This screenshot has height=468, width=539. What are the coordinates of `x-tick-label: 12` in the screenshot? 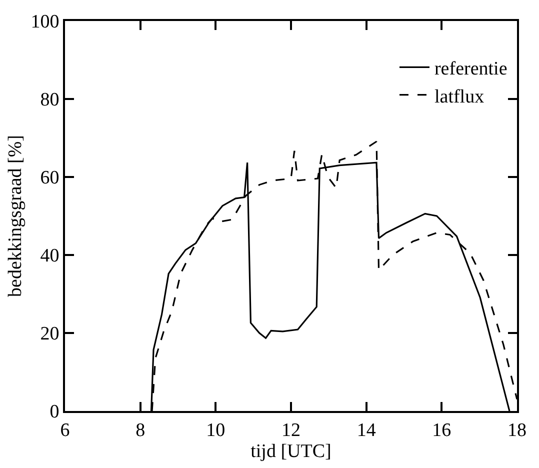 It's located at (291, 430).